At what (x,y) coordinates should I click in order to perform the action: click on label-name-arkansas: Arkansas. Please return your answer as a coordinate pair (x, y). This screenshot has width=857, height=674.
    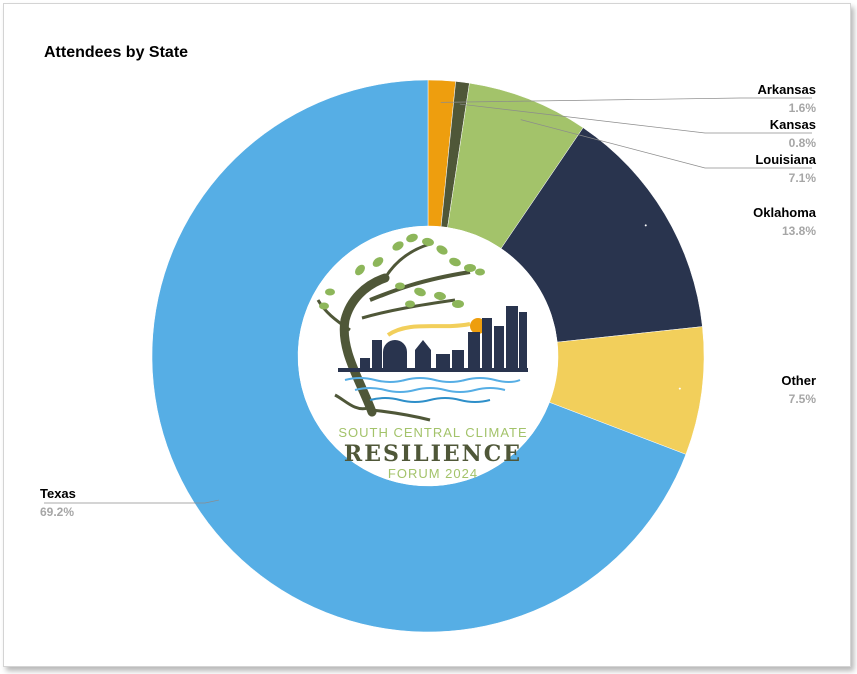
    Looking at the image, I should click on (786, 89).